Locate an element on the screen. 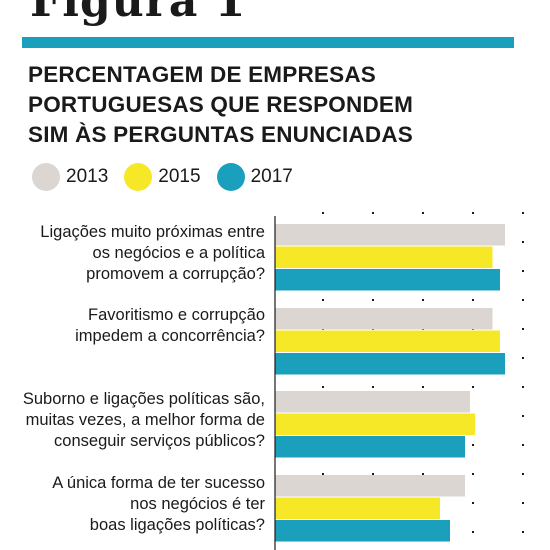 The image size is (550, 550). chart-title-line: PERCENTAGEM DE EMPRESAS is located at coordinates (202, 74).